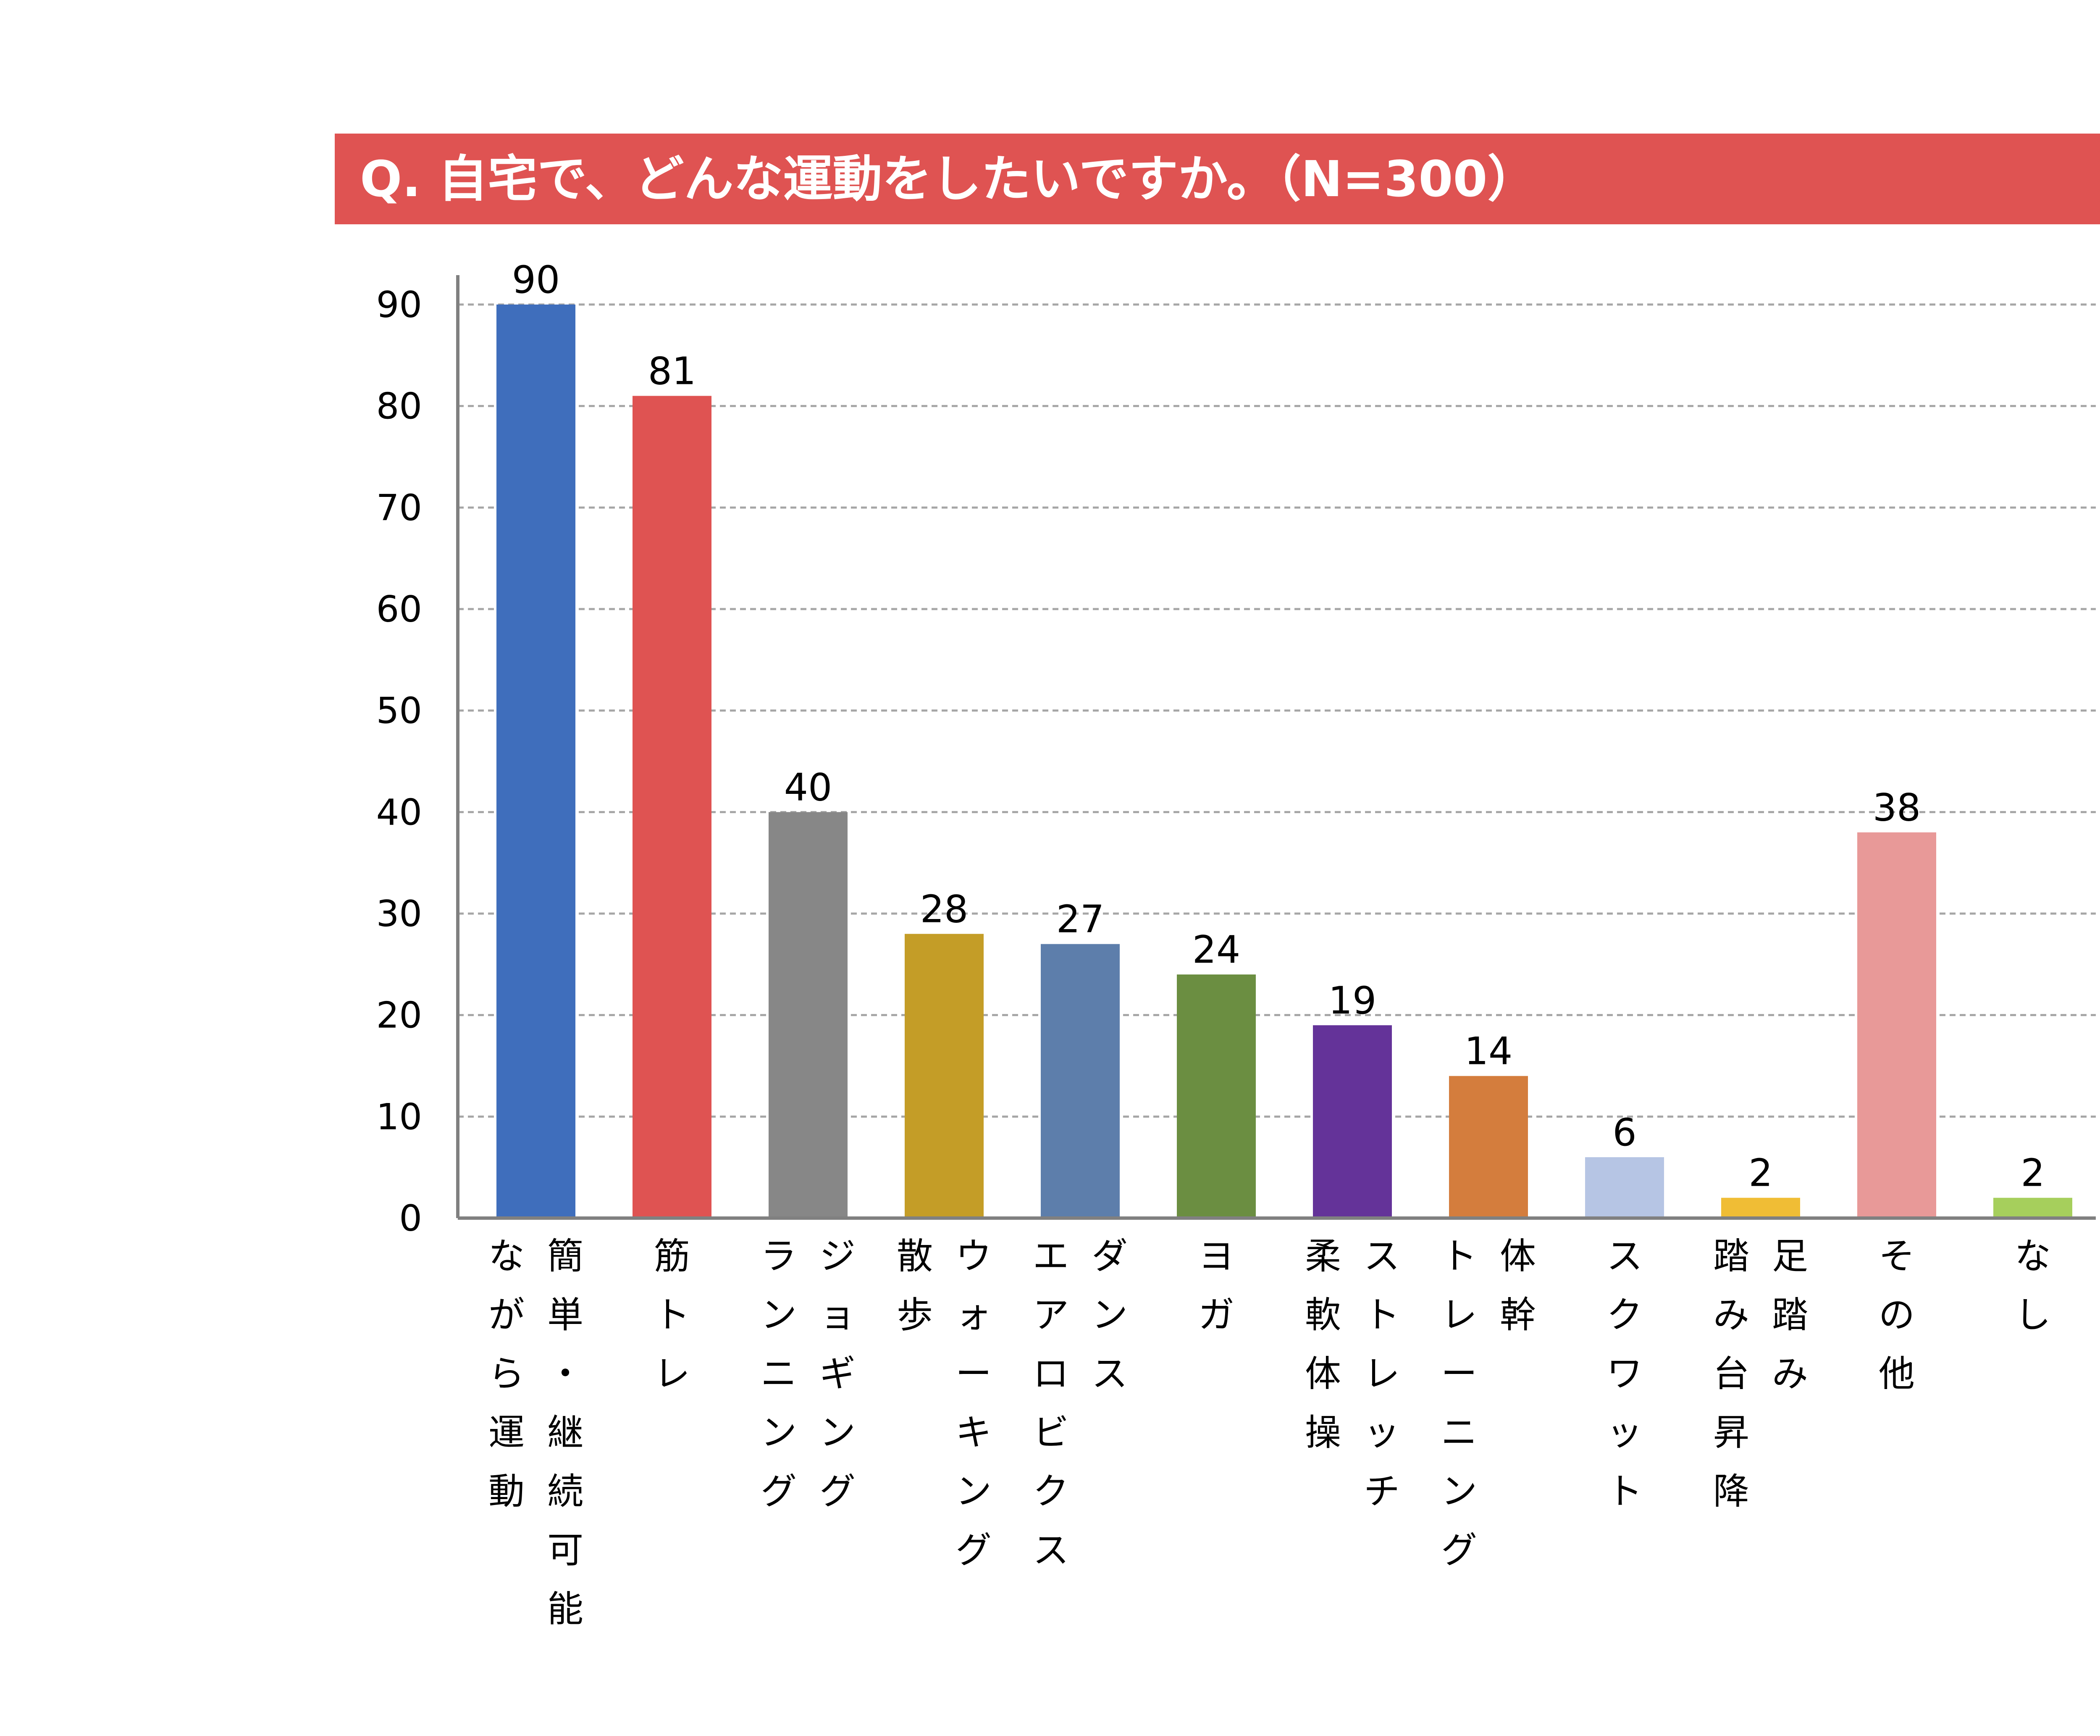 This screenshot has width=2100, height=1736. I want to click on category-label-char: ジ, so click(837, 1256).